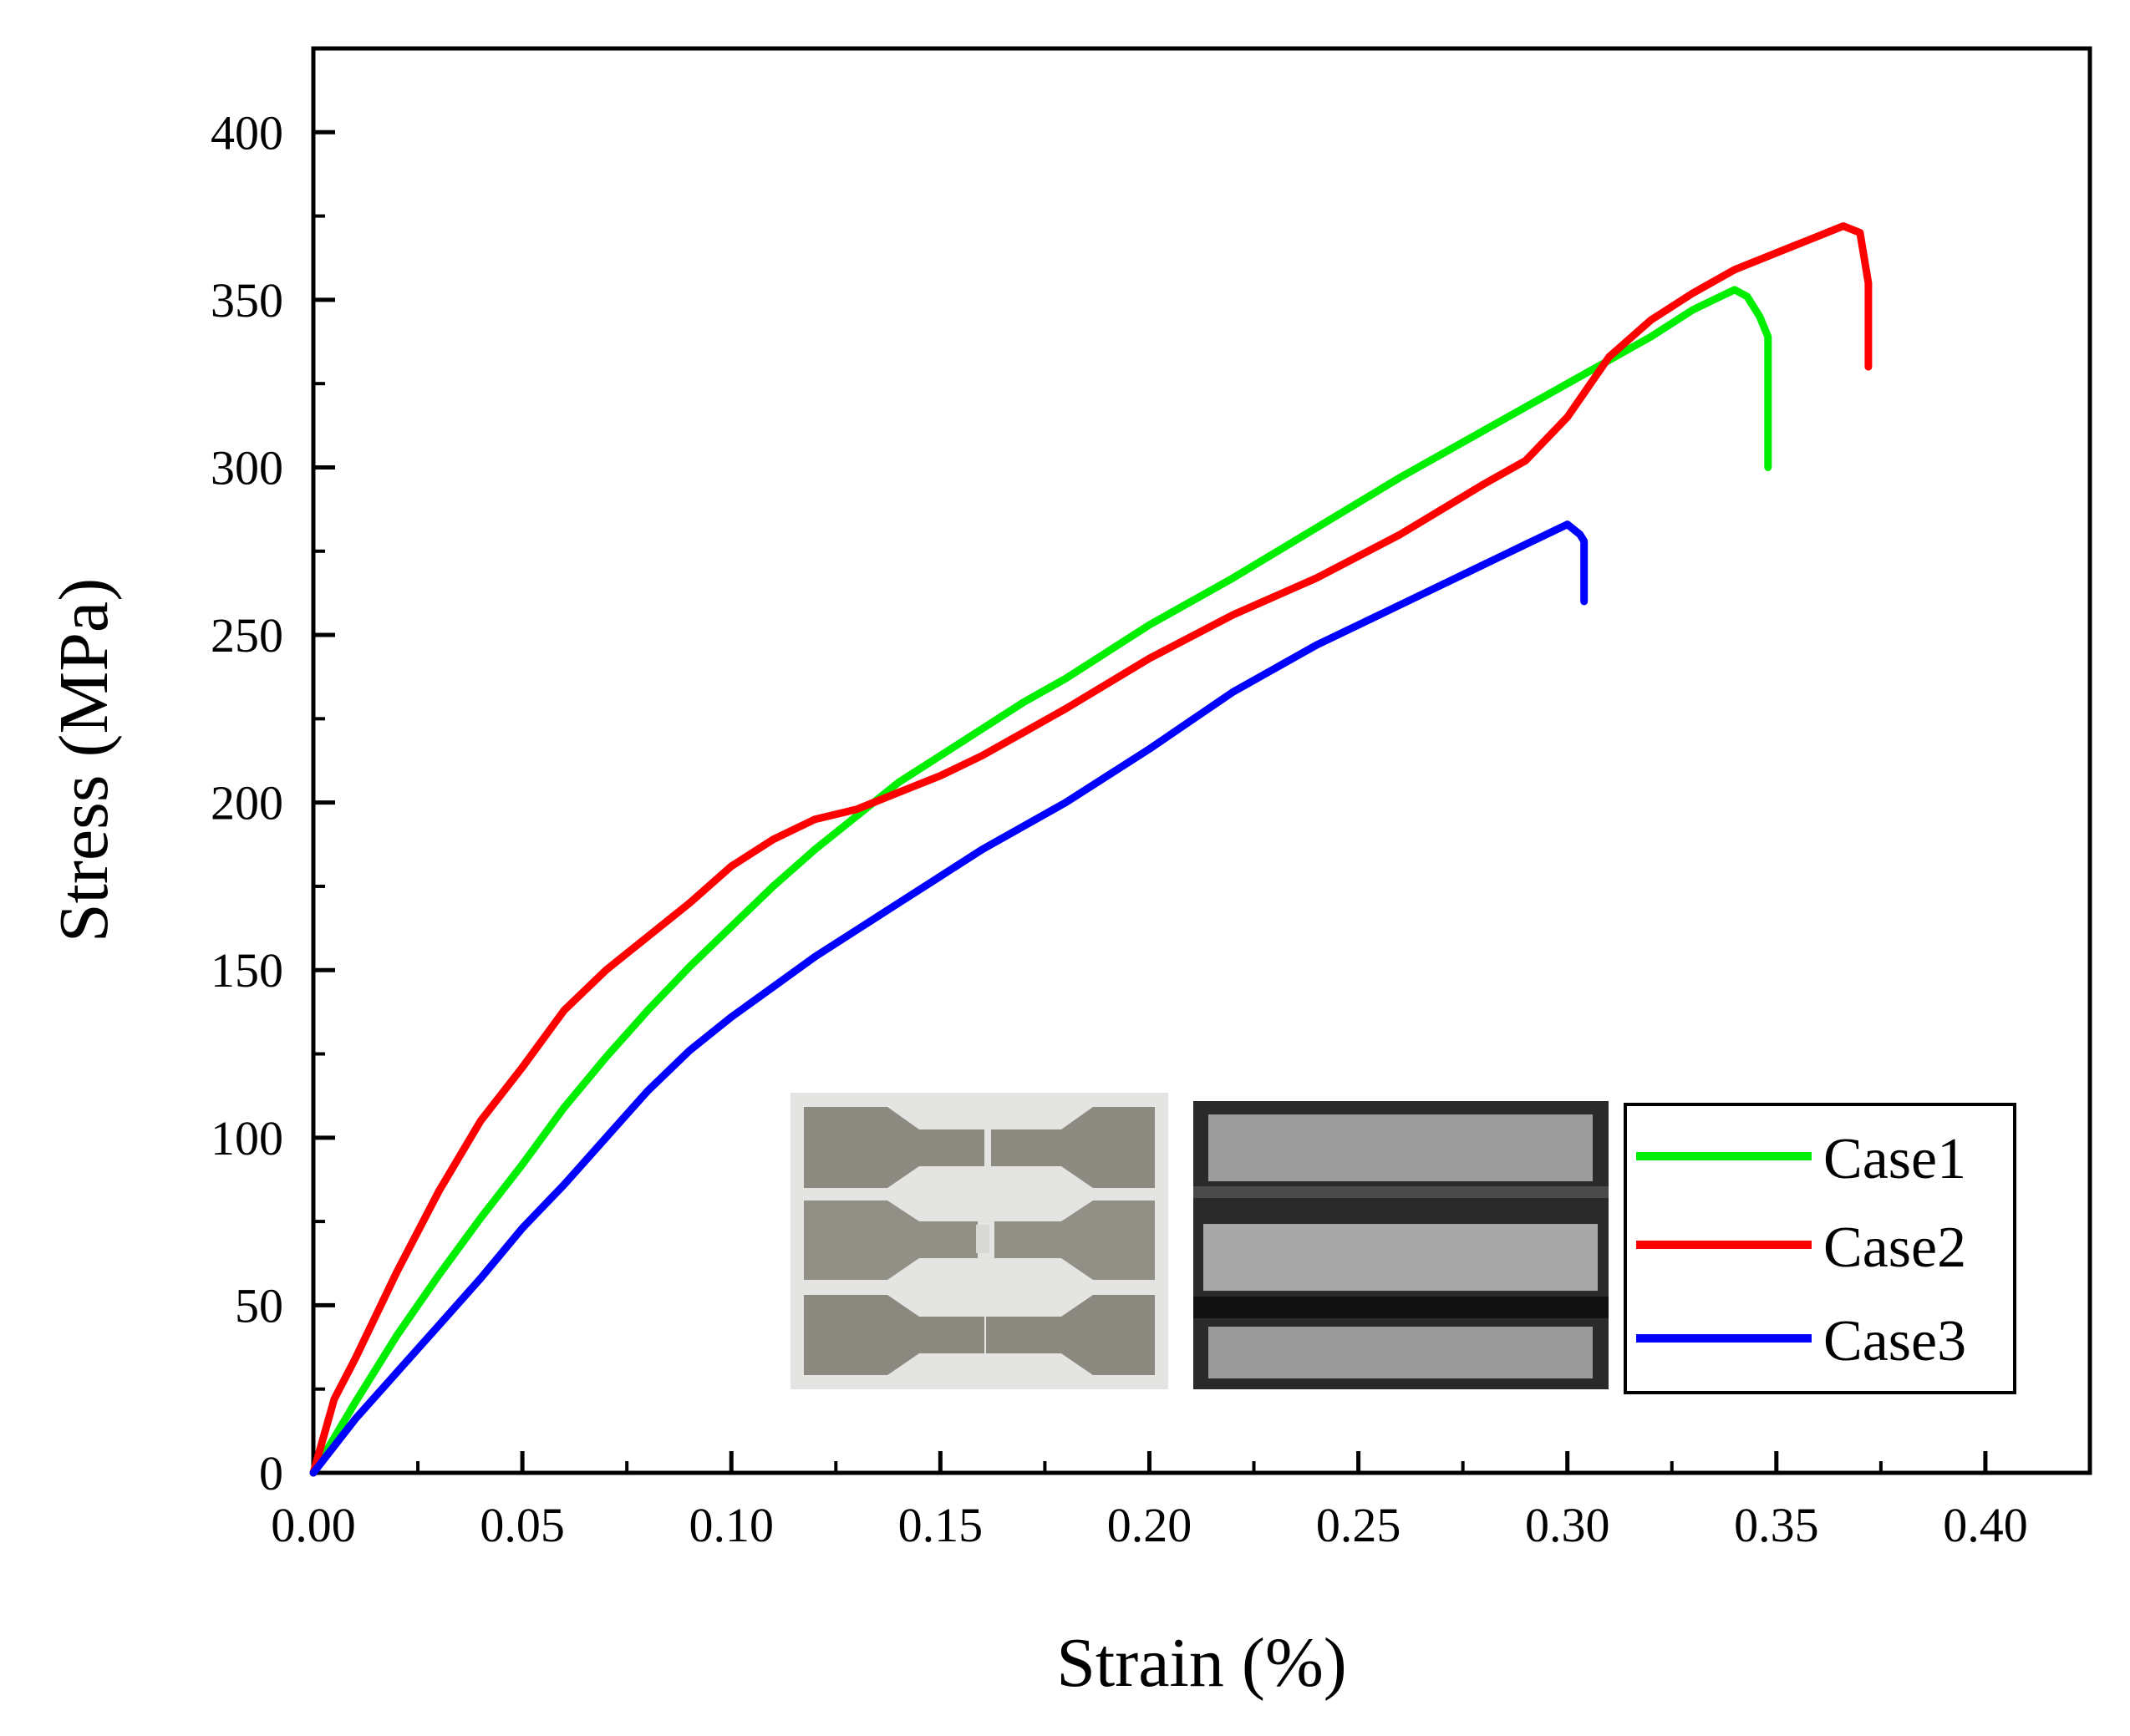 Image resolution: width=2130 pixels, height=1736 pixels. I want to click on x-axis-tick-labels: 0.00 0.05 0.10 0.15 0.20 0.25 0.30 0.35 0.40, so click(1149, 1525).